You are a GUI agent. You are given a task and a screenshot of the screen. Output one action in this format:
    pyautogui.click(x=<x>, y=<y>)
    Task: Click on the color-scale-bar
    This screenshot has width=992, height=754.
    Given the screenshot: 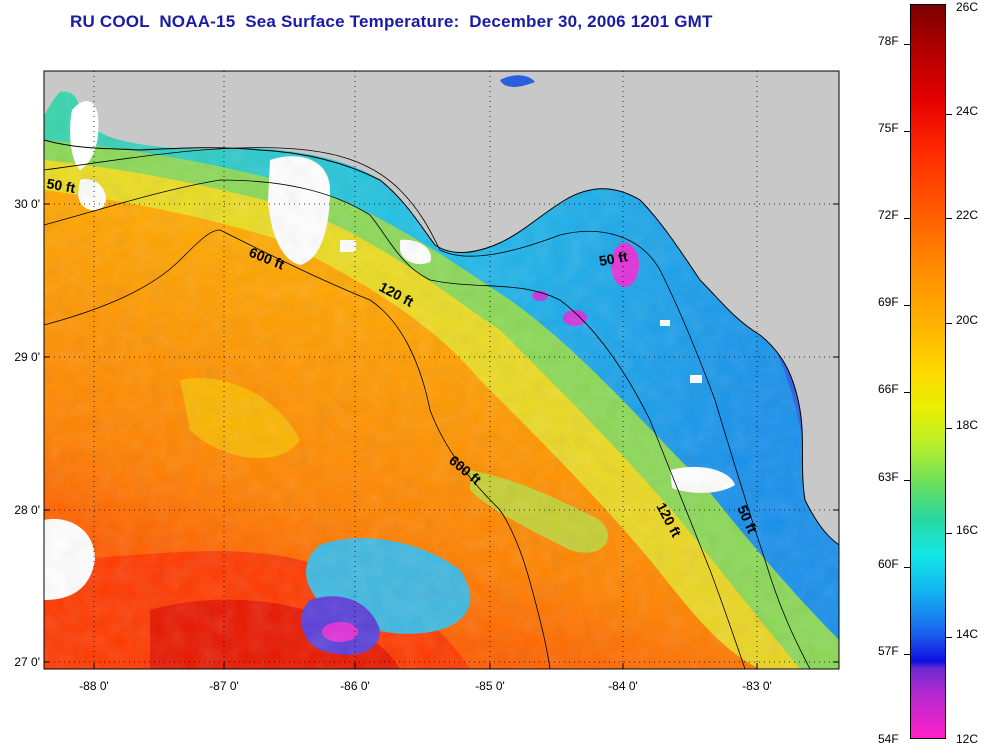 What is the action you would take?
    pyautogui.click(x=928, y=371)
    